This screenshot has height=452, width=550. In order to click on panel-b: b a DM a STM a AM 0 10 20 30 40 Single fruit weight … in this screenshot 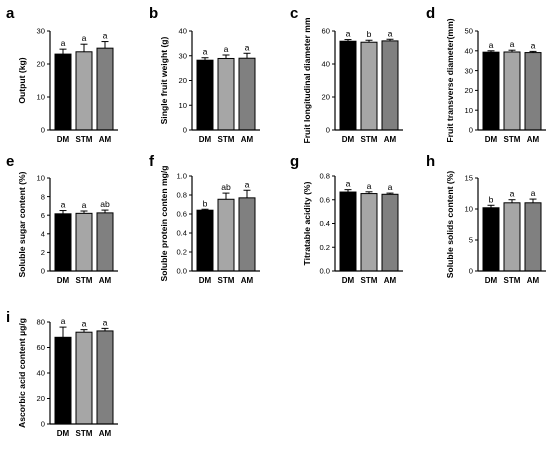, I will do `click(204, 74)`.